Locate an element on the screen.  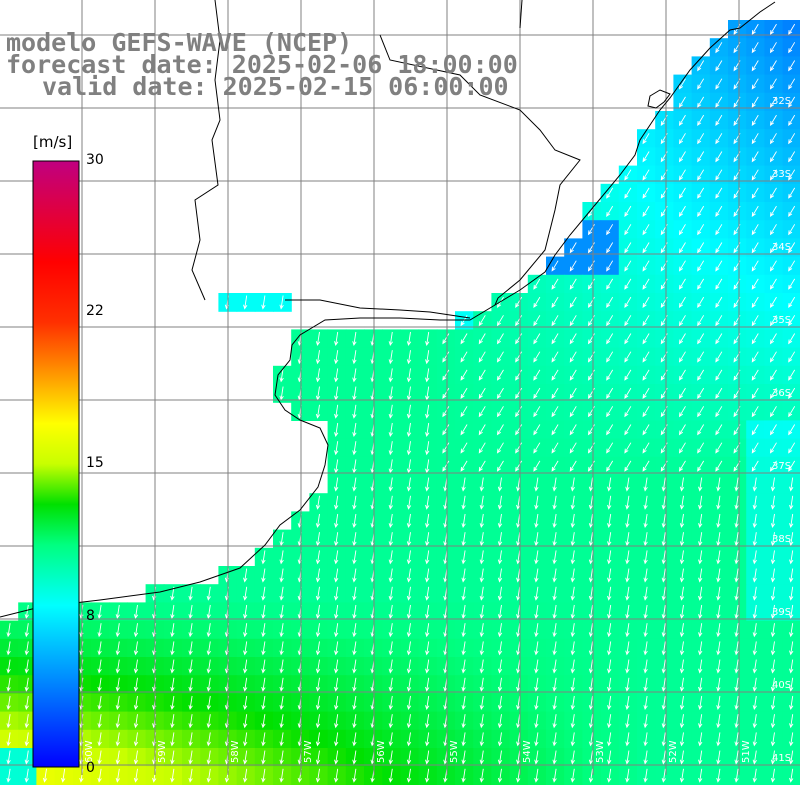
latitude-label: 33S is located at coordinates (781, 174).